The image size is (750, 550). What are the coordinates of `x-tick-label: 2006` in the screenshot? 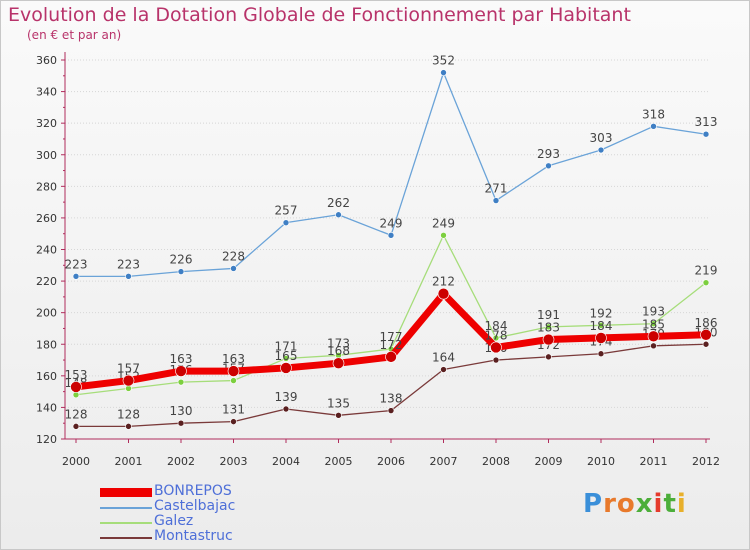 It's located at (391, 461).